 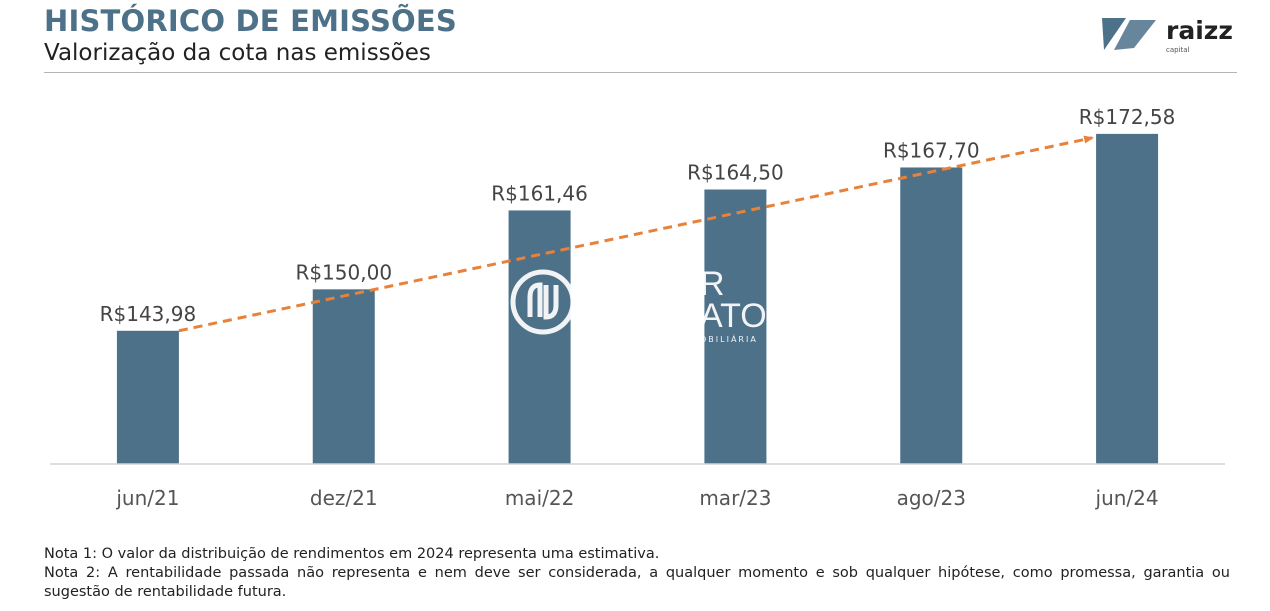 I want to click on watermark-text-1: R, so click(x=712, y=284).